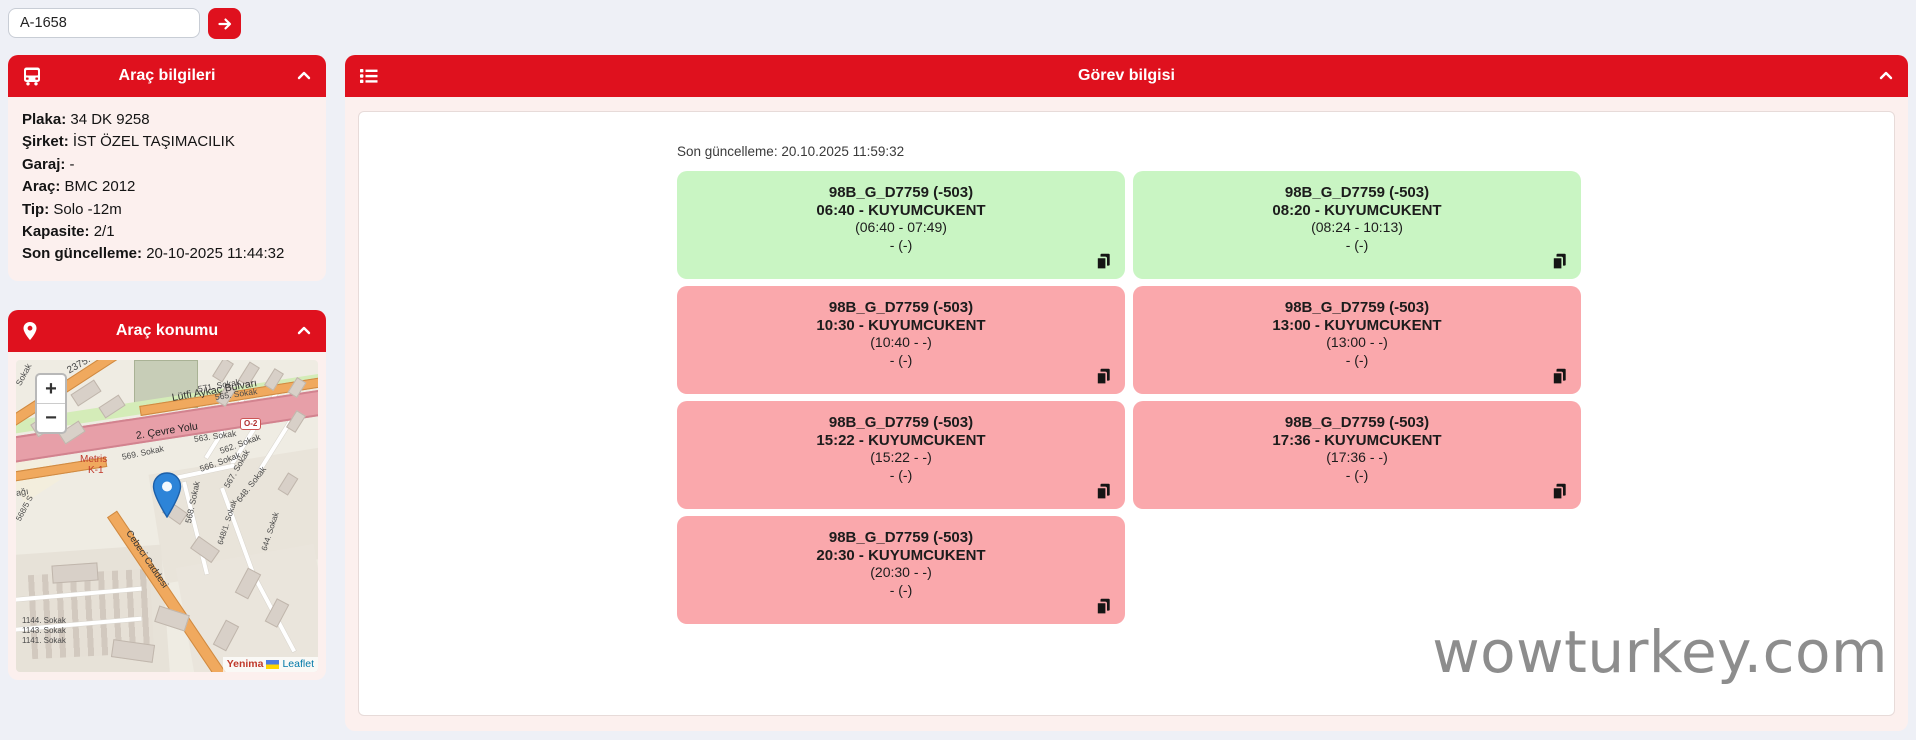 Image resolution: width=1916 pixels, height=740 pixels. Describe the element at coordinates (369, 76) in the screenshot. I see `list-icon` at that location.